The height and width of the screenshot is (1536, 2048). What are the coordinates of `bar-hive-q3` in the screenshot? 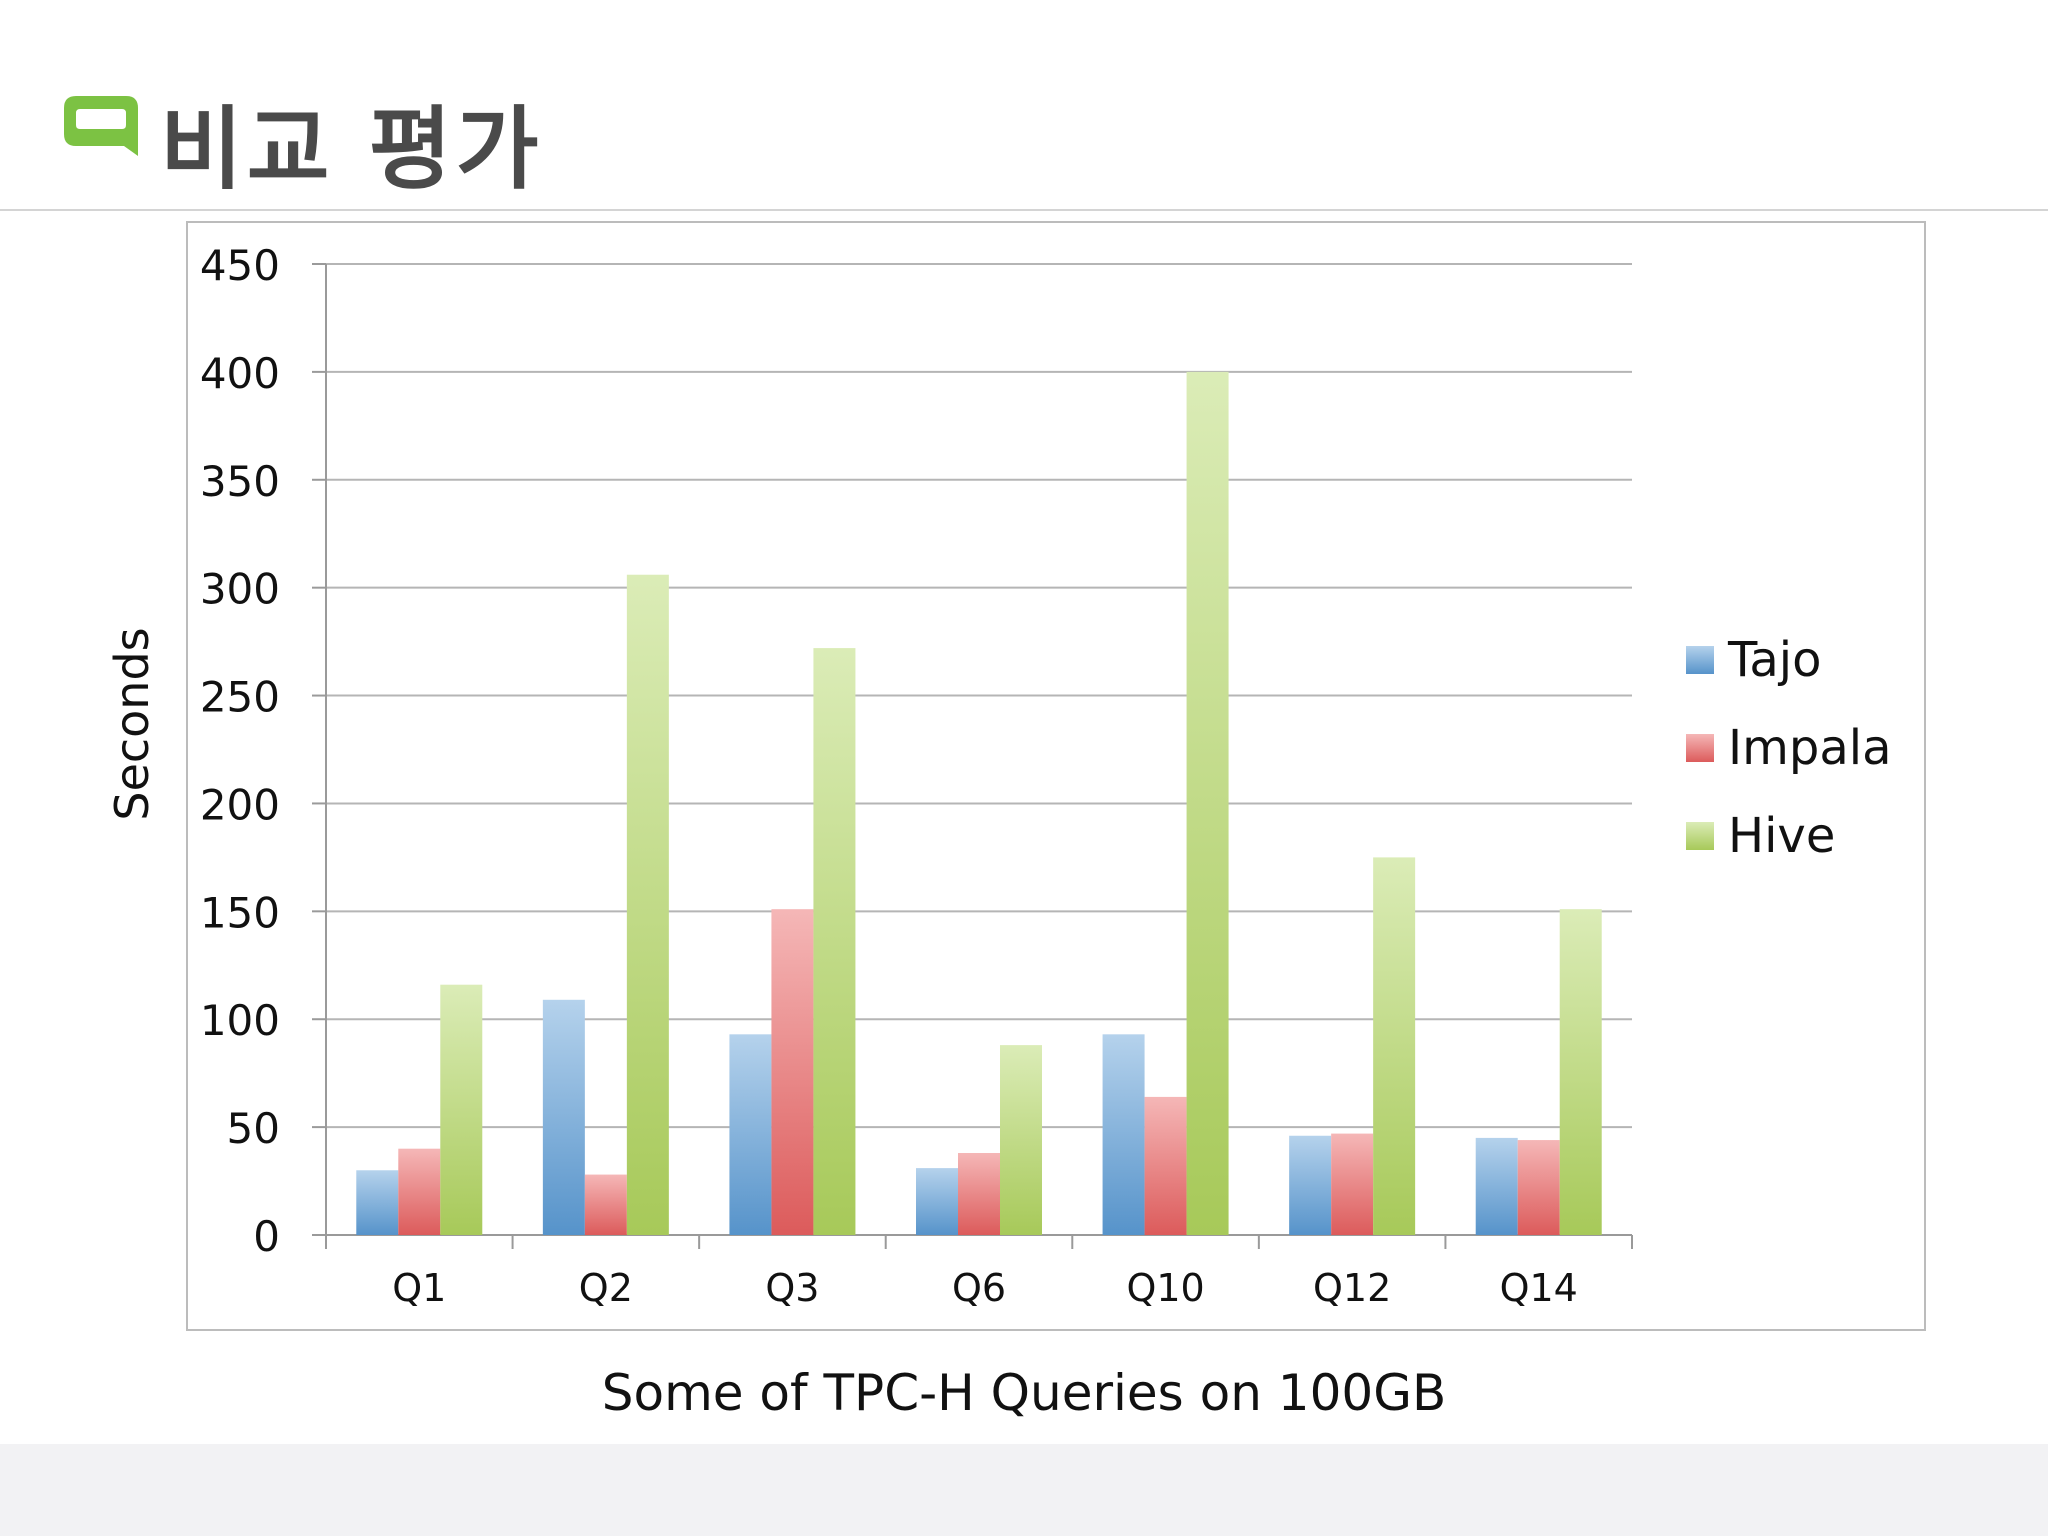 It's located at (834, 941).